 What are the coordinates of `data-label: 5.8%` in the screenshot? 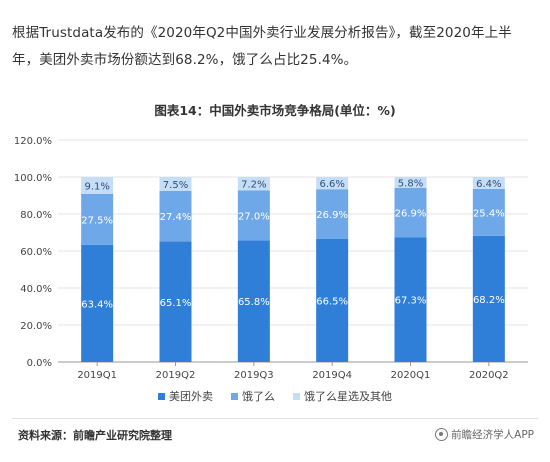 It's located at (410, 183).